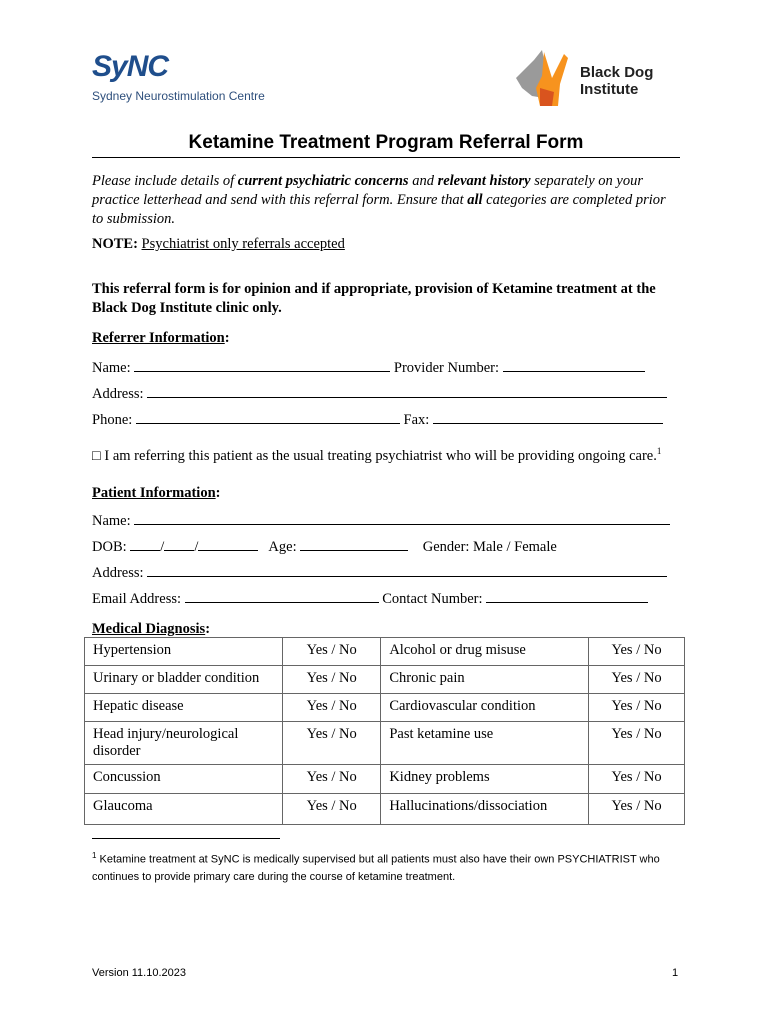 This screenshot has width=770, height=1024. I want to click on contact-number-label: Contact Number:, so click(432, 599).